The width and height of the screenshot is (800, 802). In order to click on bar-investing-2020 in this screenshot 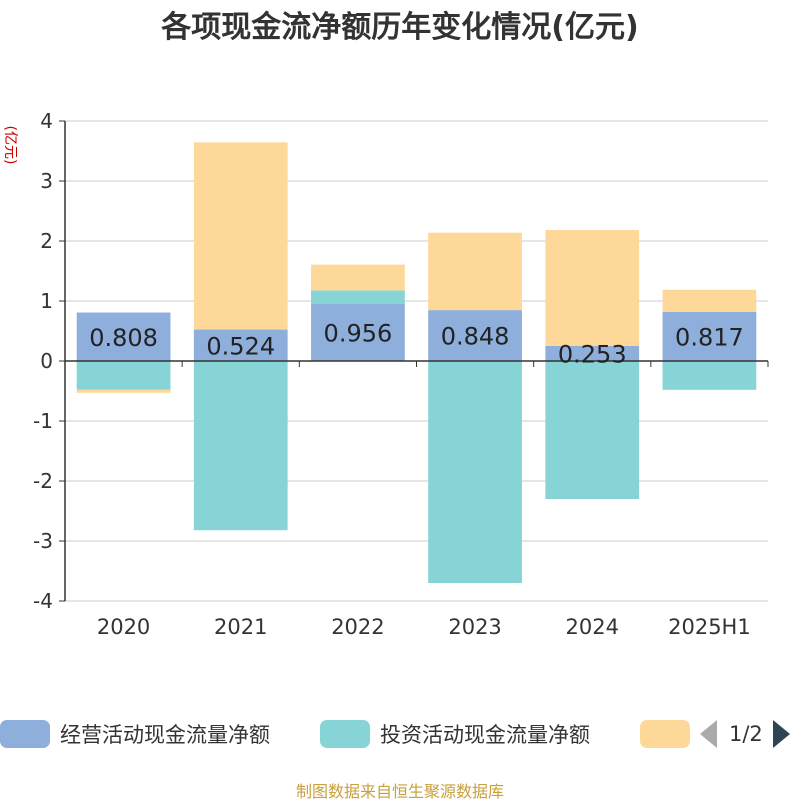, I will do `click(123, 375)`.